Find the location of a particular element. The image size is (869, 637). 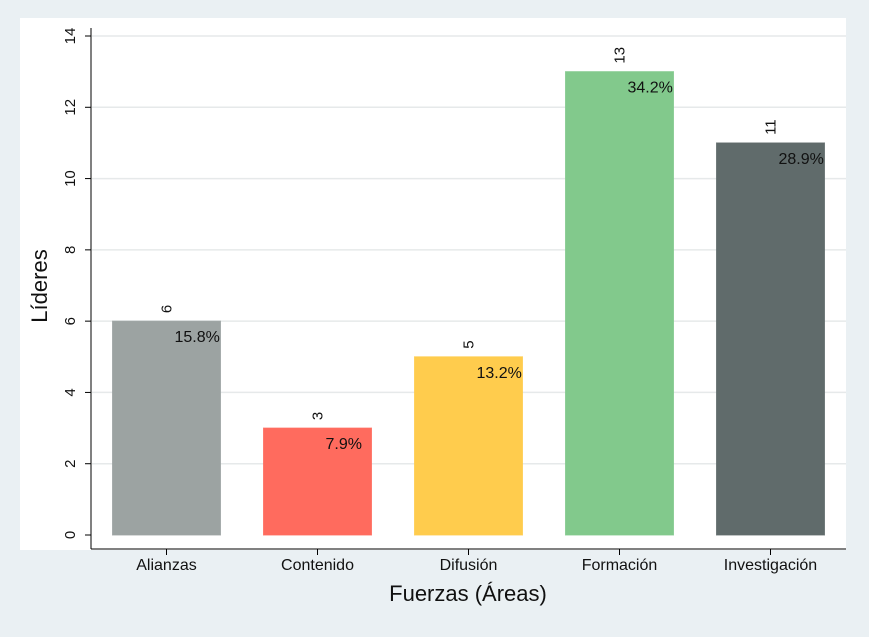

bar-value-label: 5 is located at coordinates (469, 344).